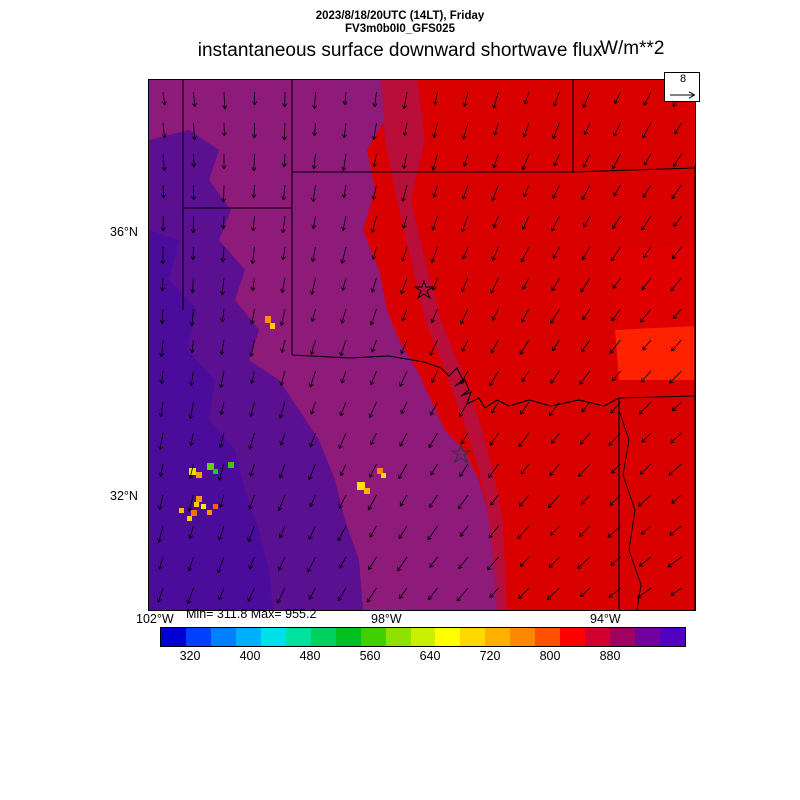 This screenshot has height=800, width=800. Describe the element at coordinates (605, 619) in the screenshot. I see `lon-label-94w: 94°W` at that location.